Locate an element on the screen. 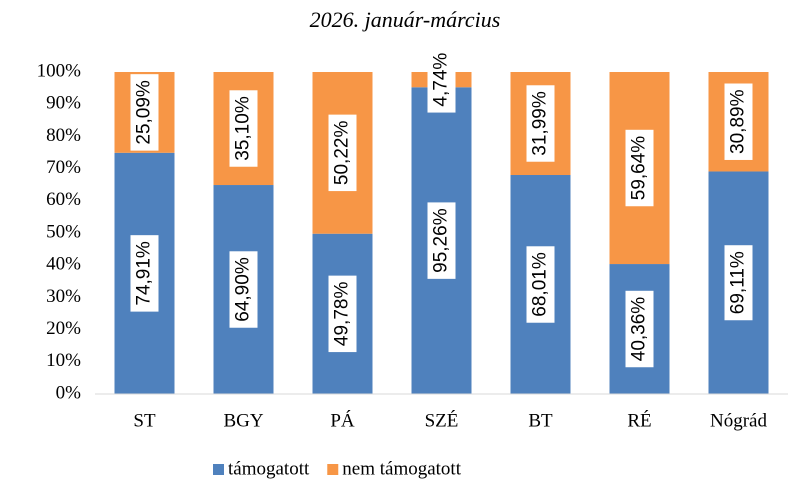 The image size is (789, 484). data-label: 25,09% is located at coordinates (144, 112).